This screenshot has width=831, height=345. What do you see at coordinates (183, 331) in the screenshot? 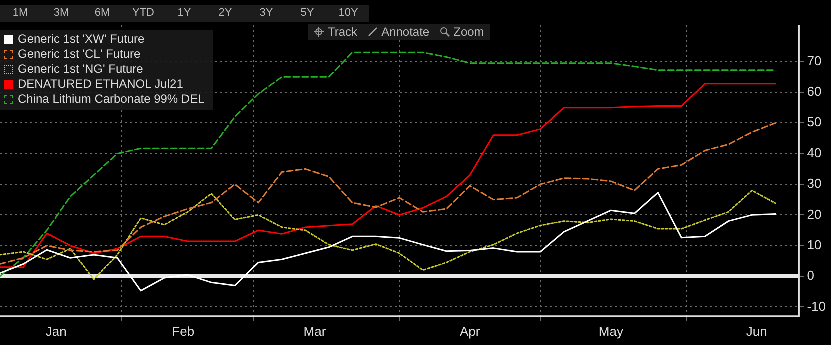
I see `x-tick-label: Feb` at bounding box center [183, 331].